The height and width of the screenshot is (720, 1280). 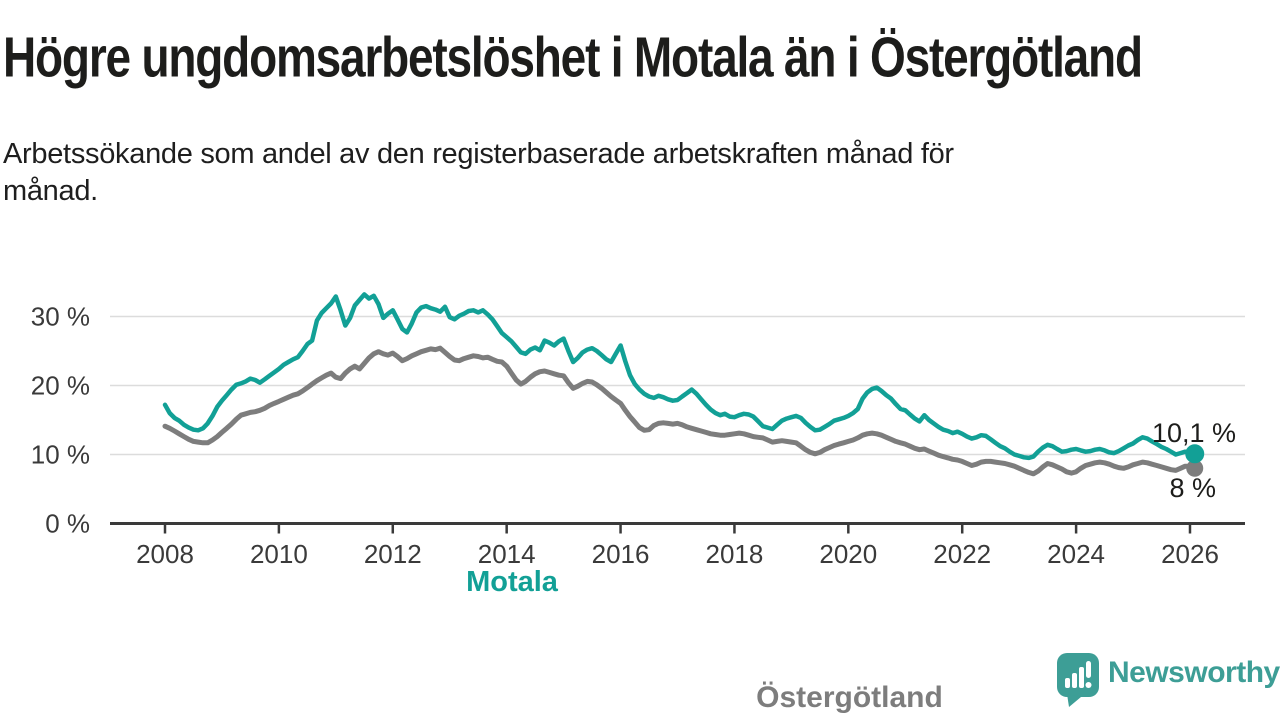 I want to click on x-axis-label: 2020, so click(x=848, y=554).